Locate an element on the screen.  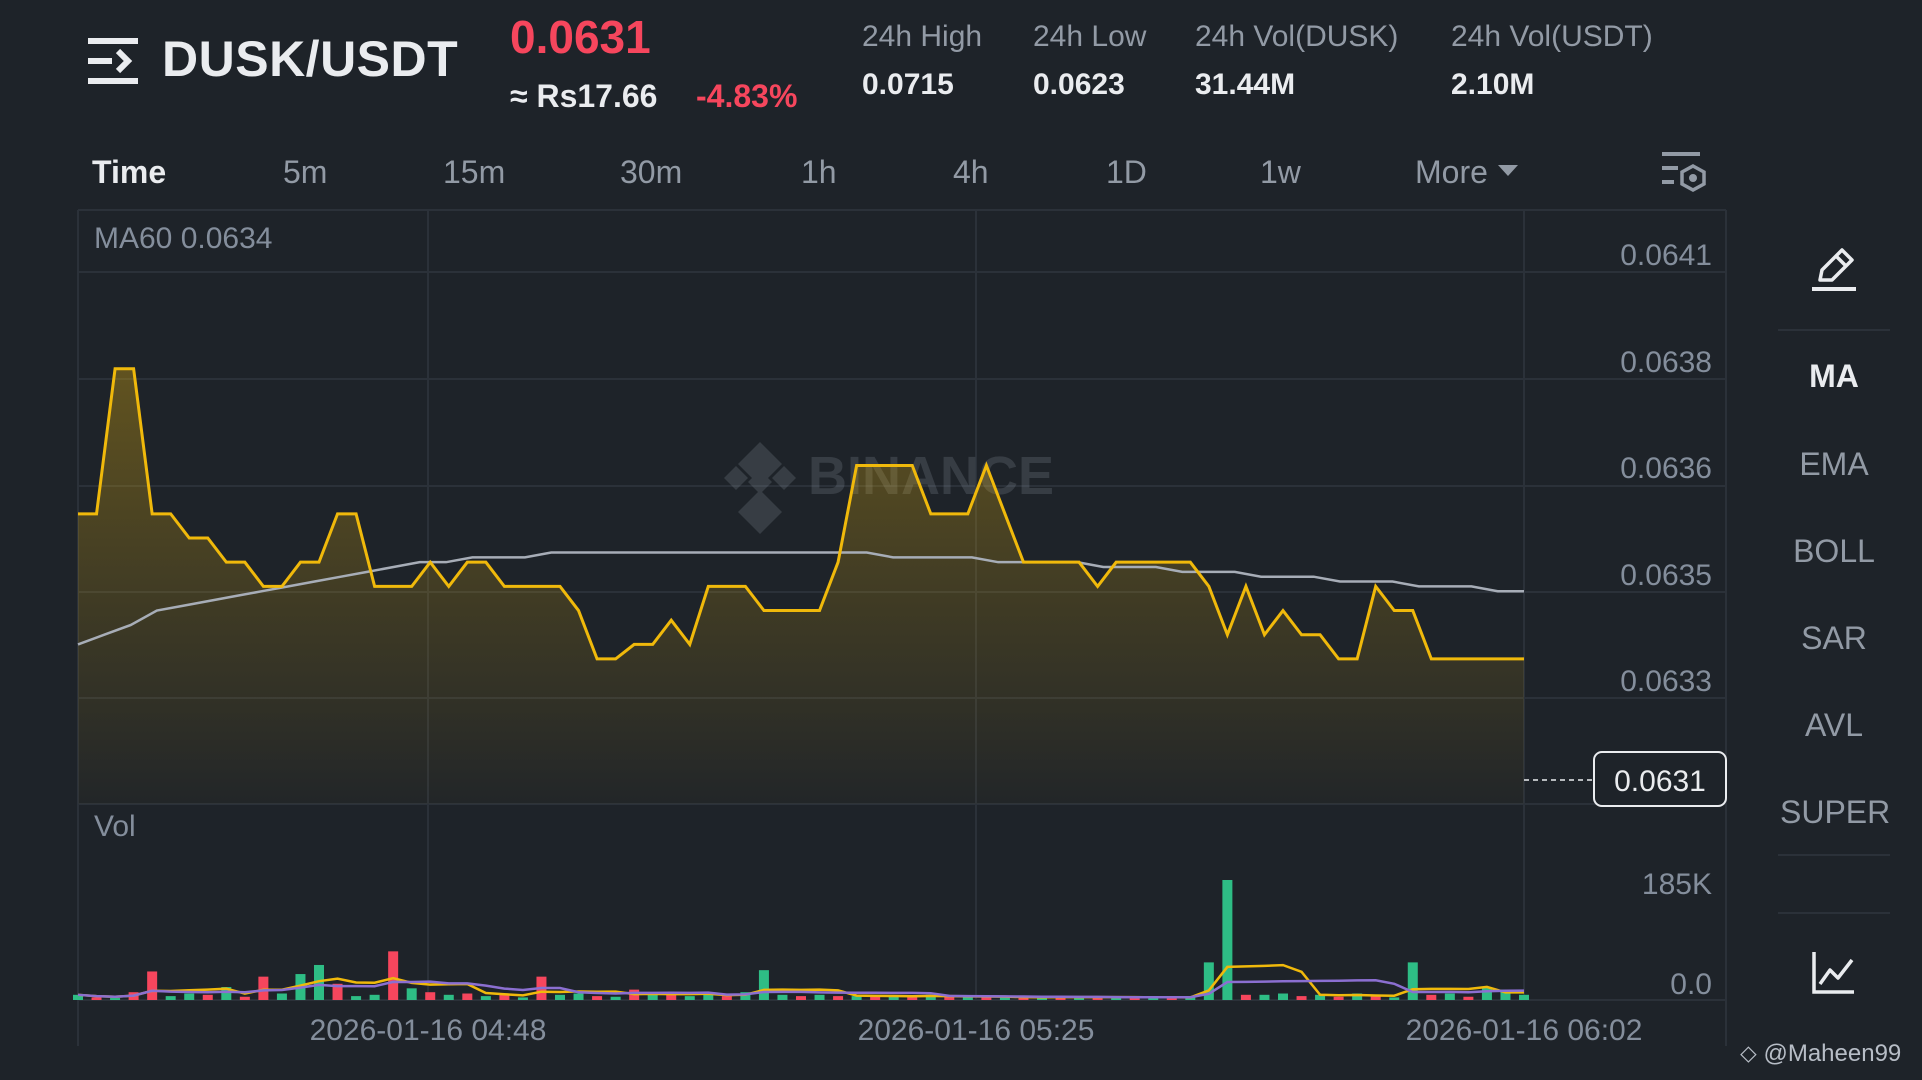
last-price: 0.0631 is located at coordinates (580, 37).